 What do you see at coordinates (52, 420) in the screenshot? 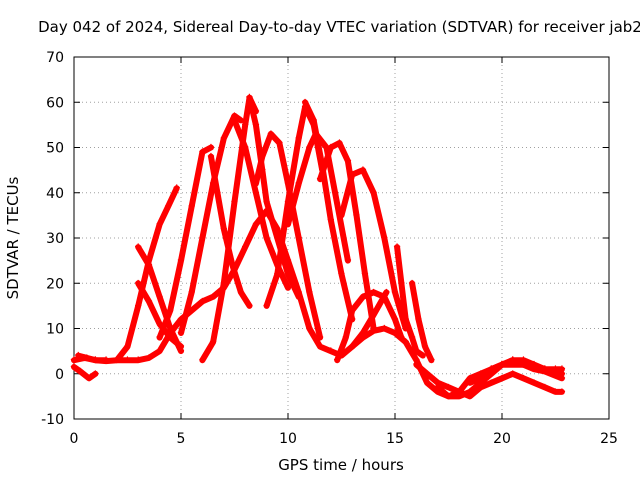
I see `y-tick-label-0: -10` at bounding box center [52, 420].